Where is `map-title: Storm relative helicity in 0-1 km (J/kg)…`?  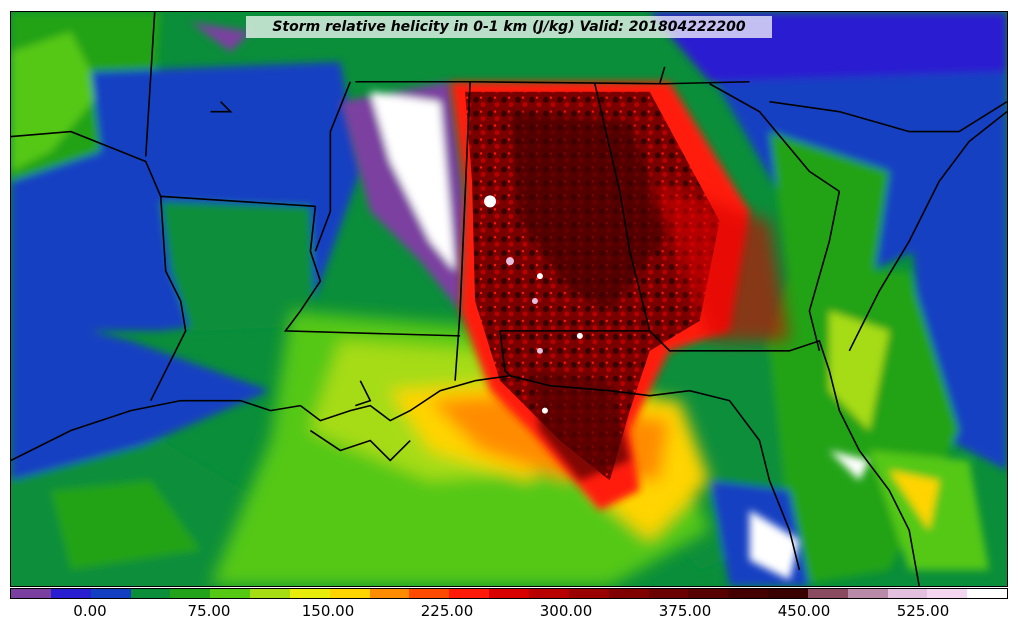
map-title: Storm relative helicity in 0-1 km (J/kg)… is located at coordinates (509, 27).